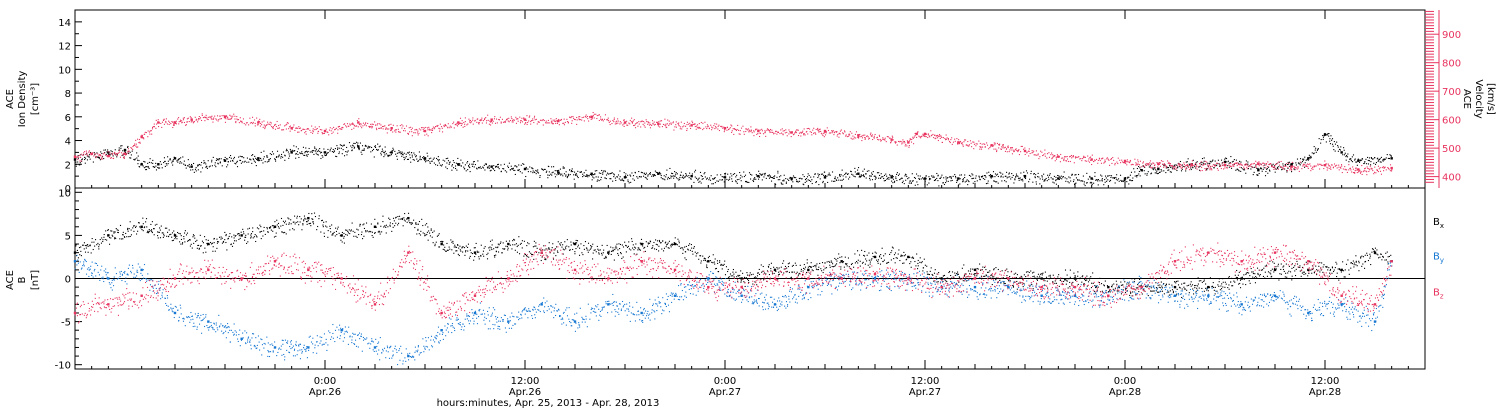  I want to click on velocity-tick-label: 500, so click(1451, 149).